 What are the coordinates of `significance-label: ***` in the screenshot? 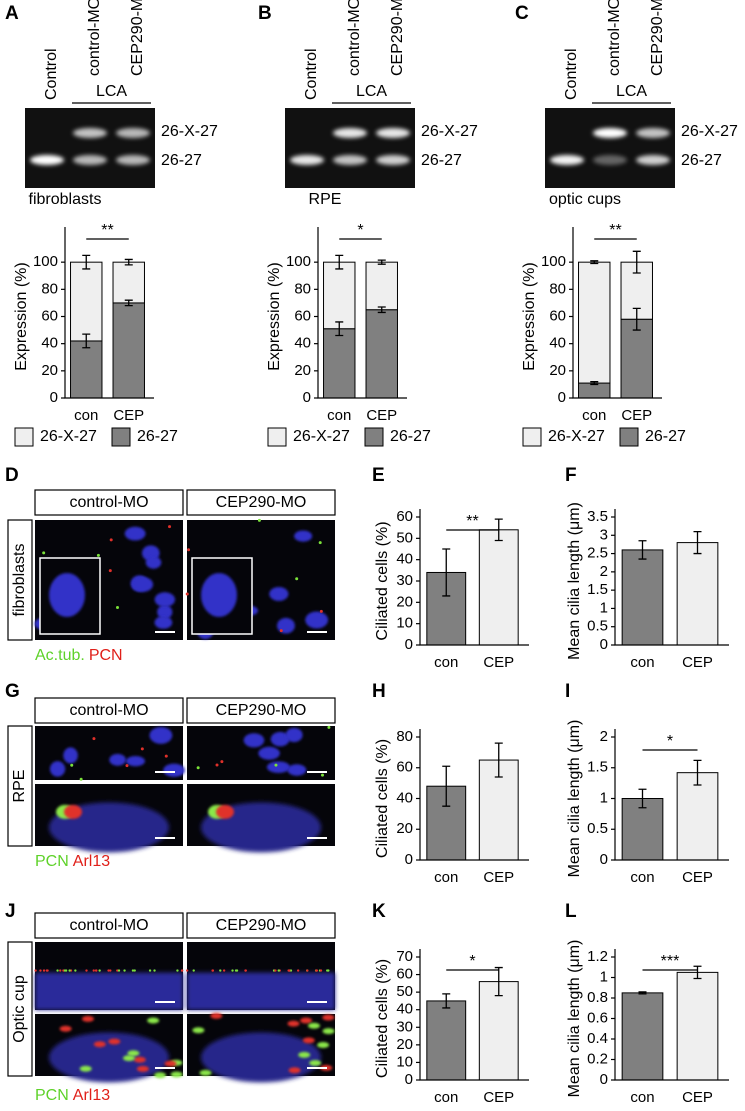 It's located at (670, 961).